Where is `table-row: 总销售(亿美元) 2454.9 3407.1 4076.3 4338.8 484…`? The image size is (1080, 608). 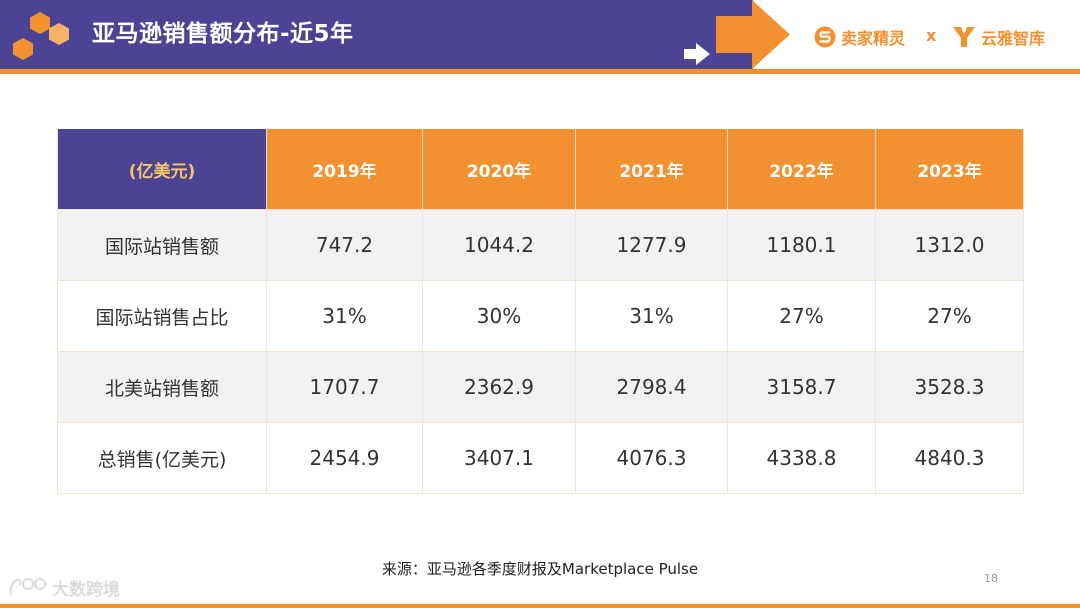
table-row: 总销售(亿美元) 2454.9 3407.1 4076.3 4338.8 484… is located at coordinates (540, 458).